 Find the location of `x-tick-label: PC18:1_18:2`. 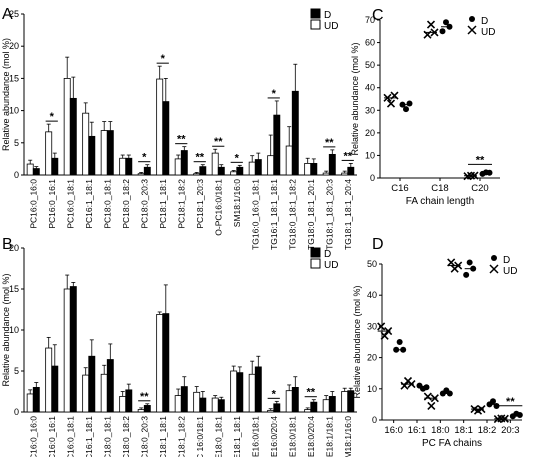

x-tick-label: PC18:1_18:2 is located at coordinates (181, 436).